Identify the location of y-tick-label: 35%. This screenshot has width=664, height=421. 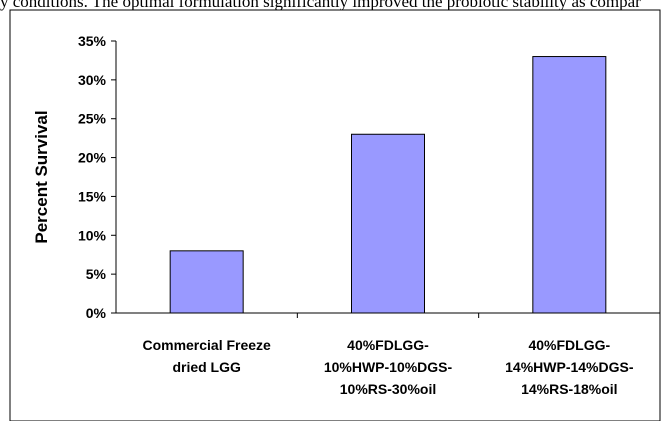
(92, 41).